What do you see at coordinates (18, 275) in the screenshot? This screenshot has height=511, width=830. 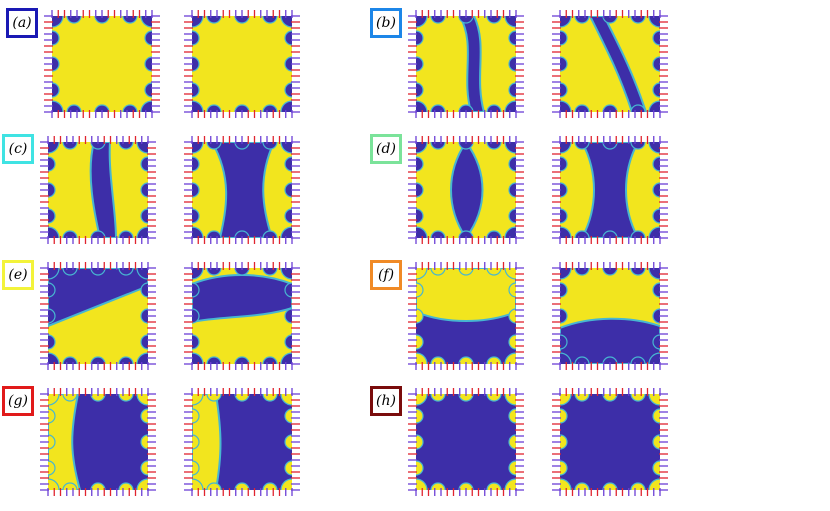 I see `panel-e-label: (e)` at bounding box center [18, 275].